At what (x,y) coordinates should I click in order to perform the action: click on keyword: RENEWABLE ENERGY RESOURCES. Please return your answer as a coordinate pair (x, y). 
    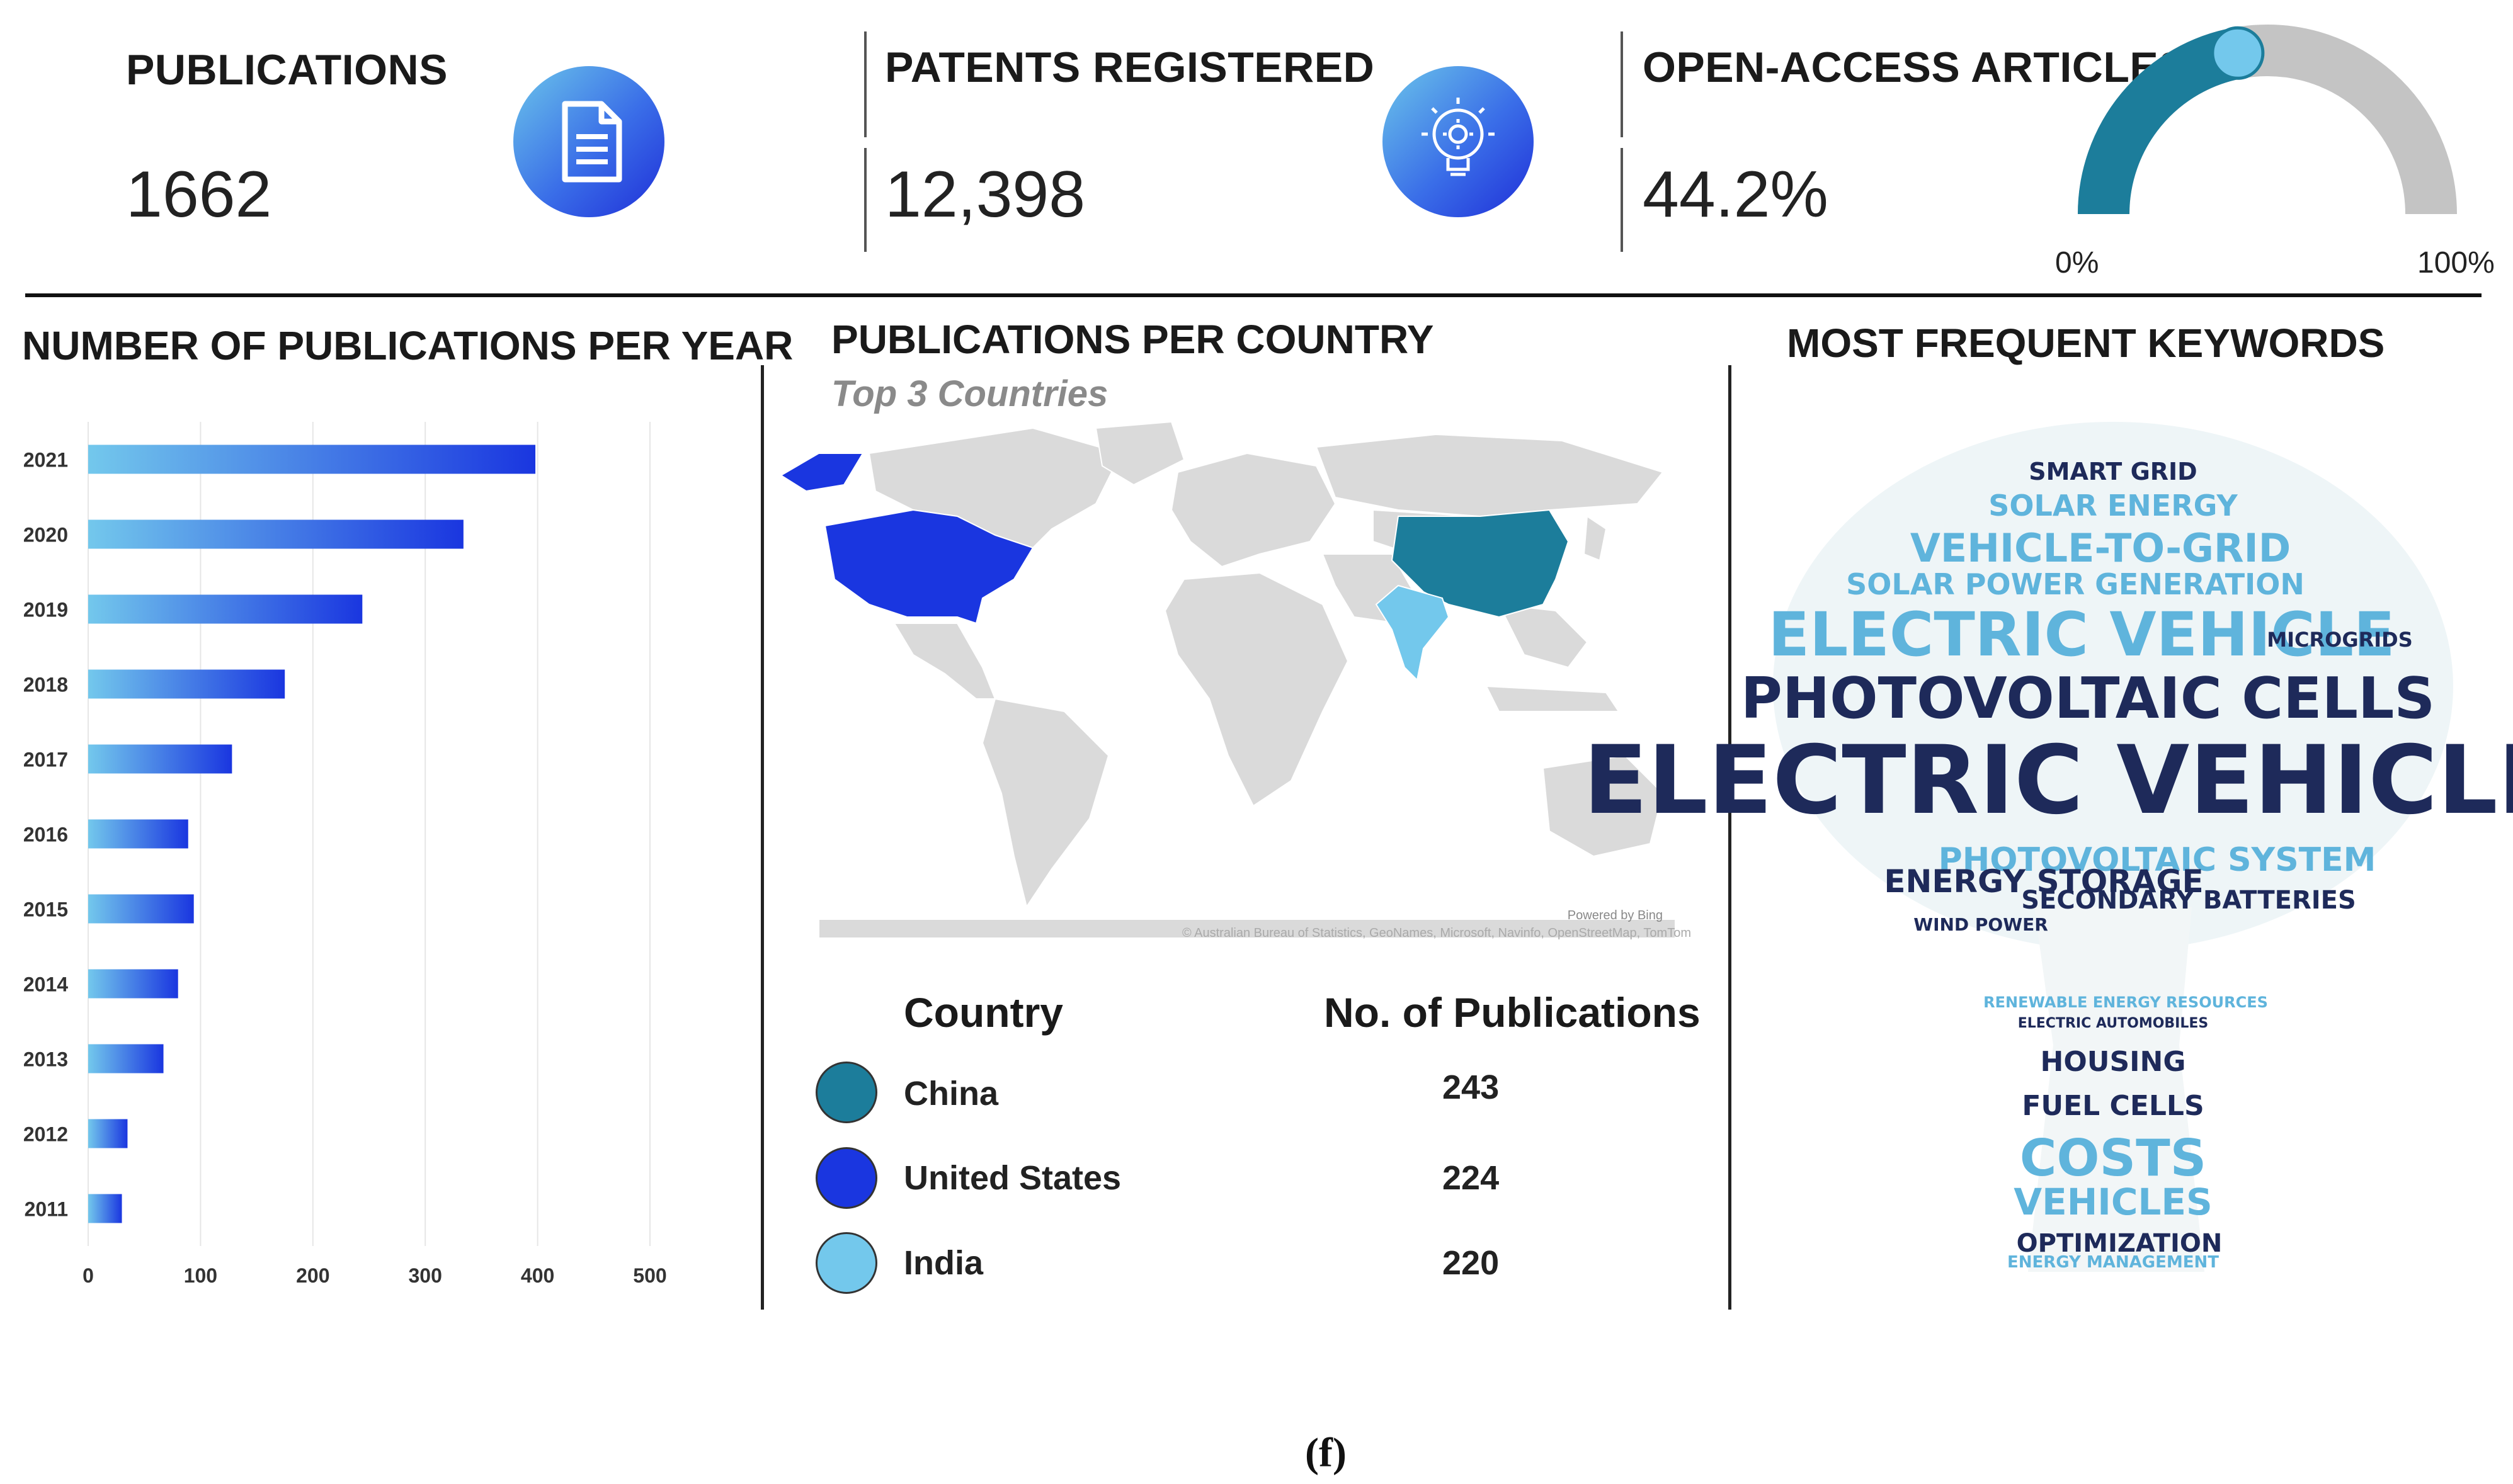
    Looking at the image, I should click on (2125, 1002).